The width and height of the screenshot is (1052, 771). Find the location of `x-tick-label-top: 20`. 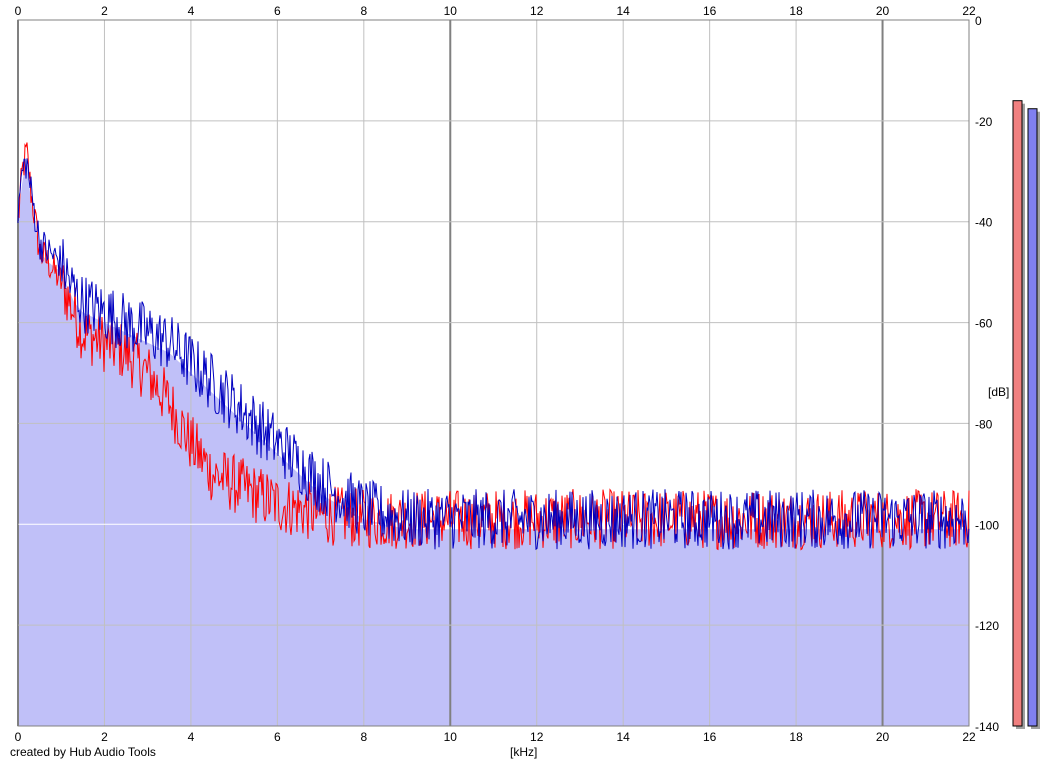

x-tick-label-top: 20 is located at coordinates (883, 11).